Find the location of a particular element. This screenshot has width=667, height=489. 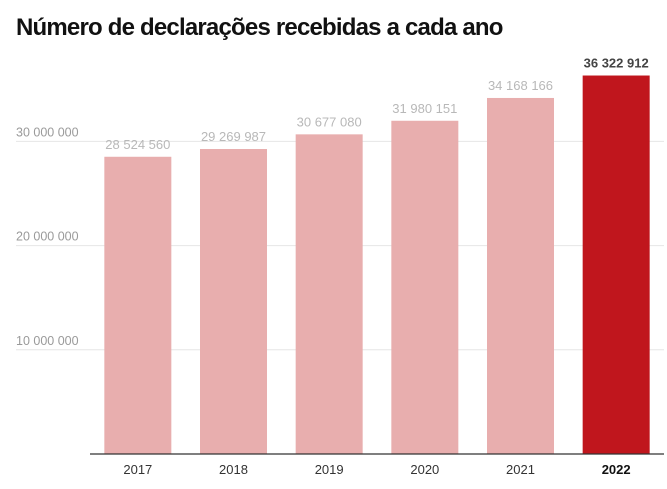

y-tick-label: 20 000 000 is located at coordinates (47, 237).